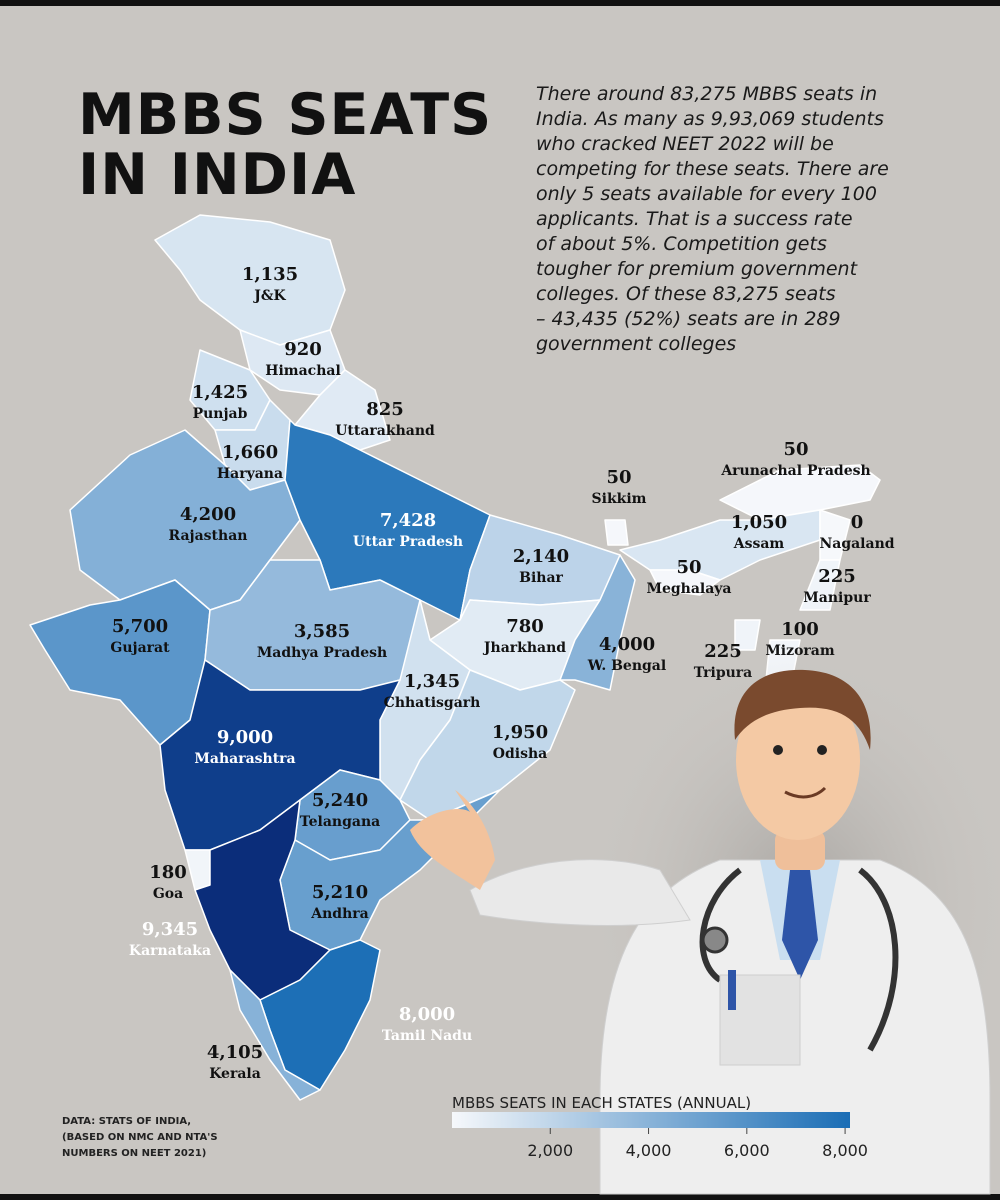 This screenshot has width=1000, height=1200. What do you see at coordinates (550, 1150) in the screenshot?
I see `colorbar-tick-label: 2,000` at bounding box center [550, 1150].